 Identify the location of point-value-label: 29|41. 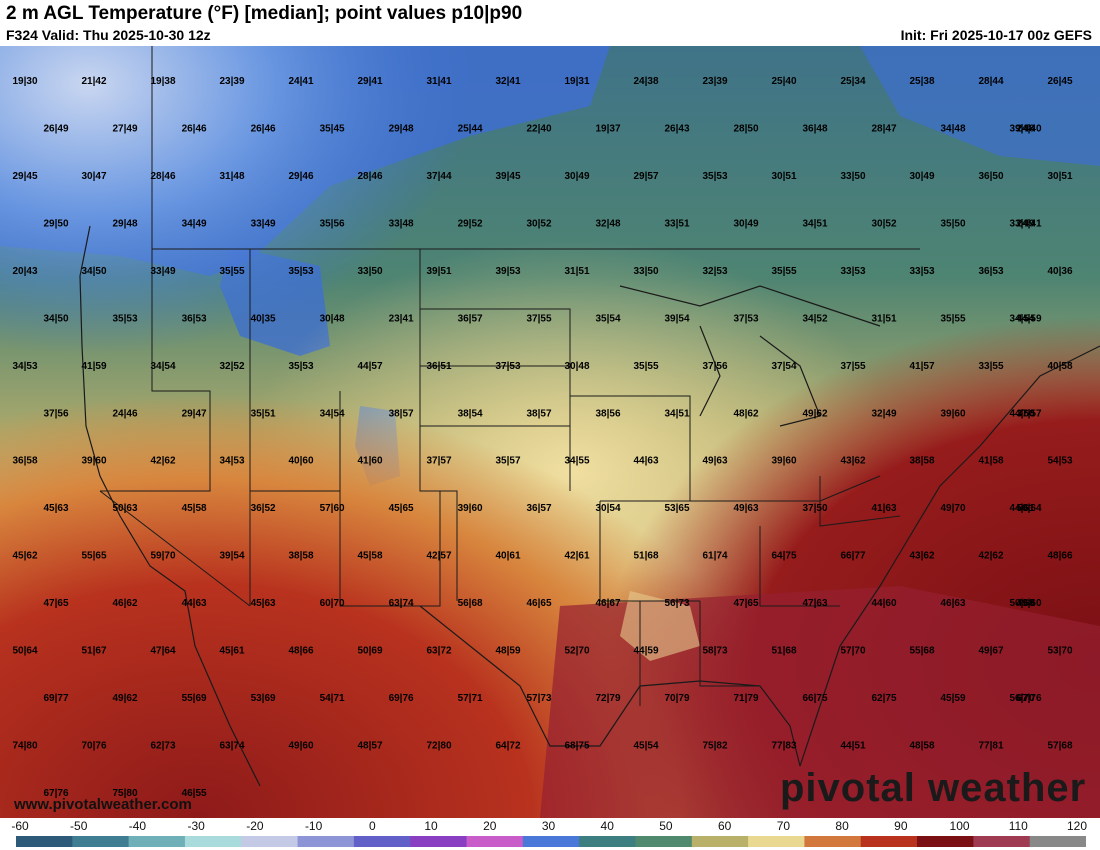
(369, 81).